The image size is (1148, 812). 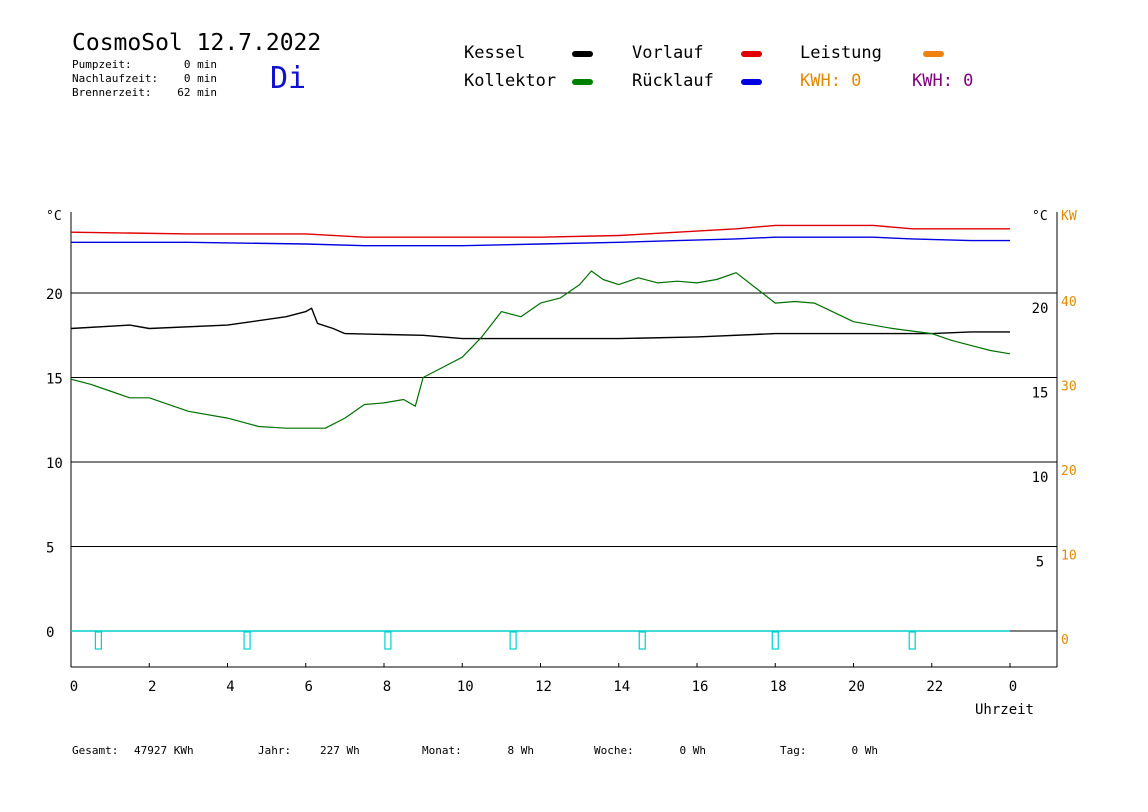 What do you see at coordinates (54, 216) in the screenshot?
I see `left-axis-unit: °C` at bounding box center [54, 216].